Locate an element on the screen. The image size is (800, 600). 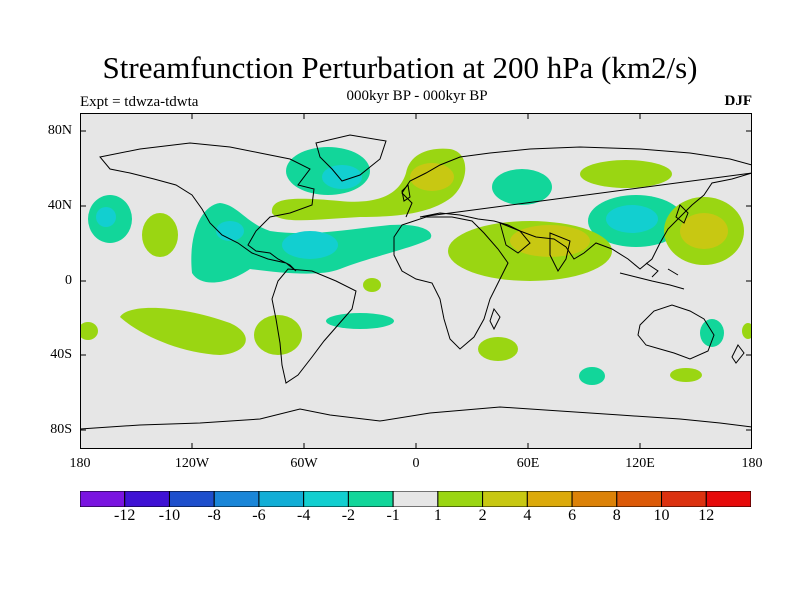
x-tick-60w: 60W is located at coordinates (304, 463).